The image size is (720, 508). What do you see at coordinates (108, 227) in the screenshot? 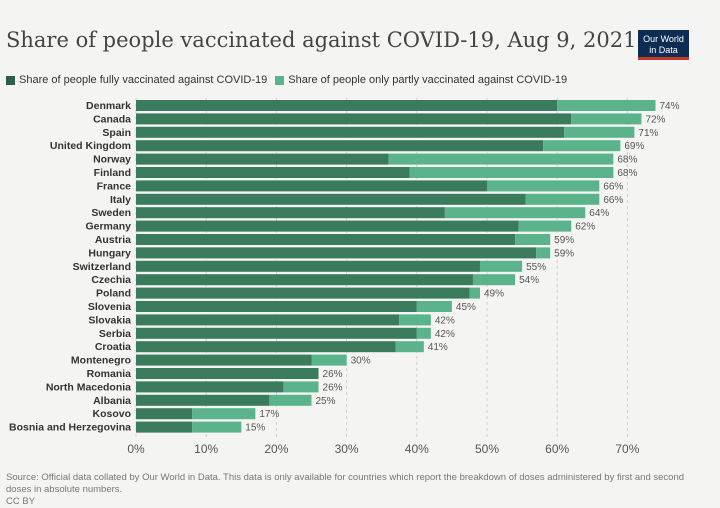
I see `category-label: Germany` at bounding box center [108, 227].